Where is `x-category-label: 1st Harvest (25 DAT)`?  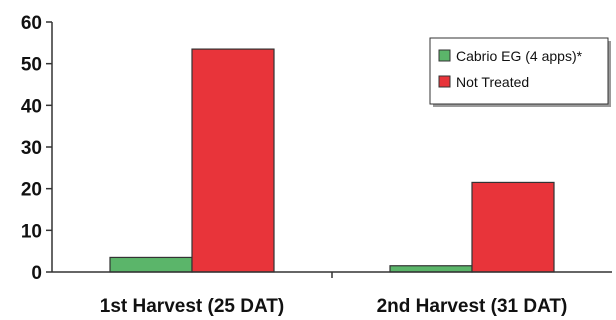 x-category-label: 1st Harvest (25 DAT) is located at coordinates (192, 306).